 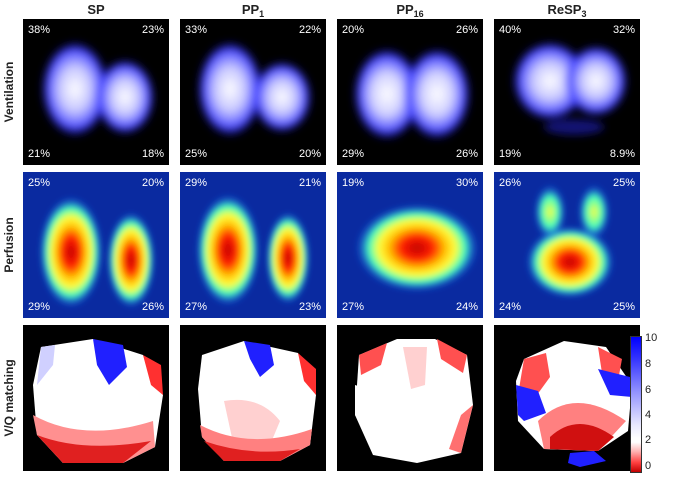 What do you see at coordinates (39, 183) in the screenshot?
I see `perfusion-sp-top-left: 25%` at bounding box center [39, 183].